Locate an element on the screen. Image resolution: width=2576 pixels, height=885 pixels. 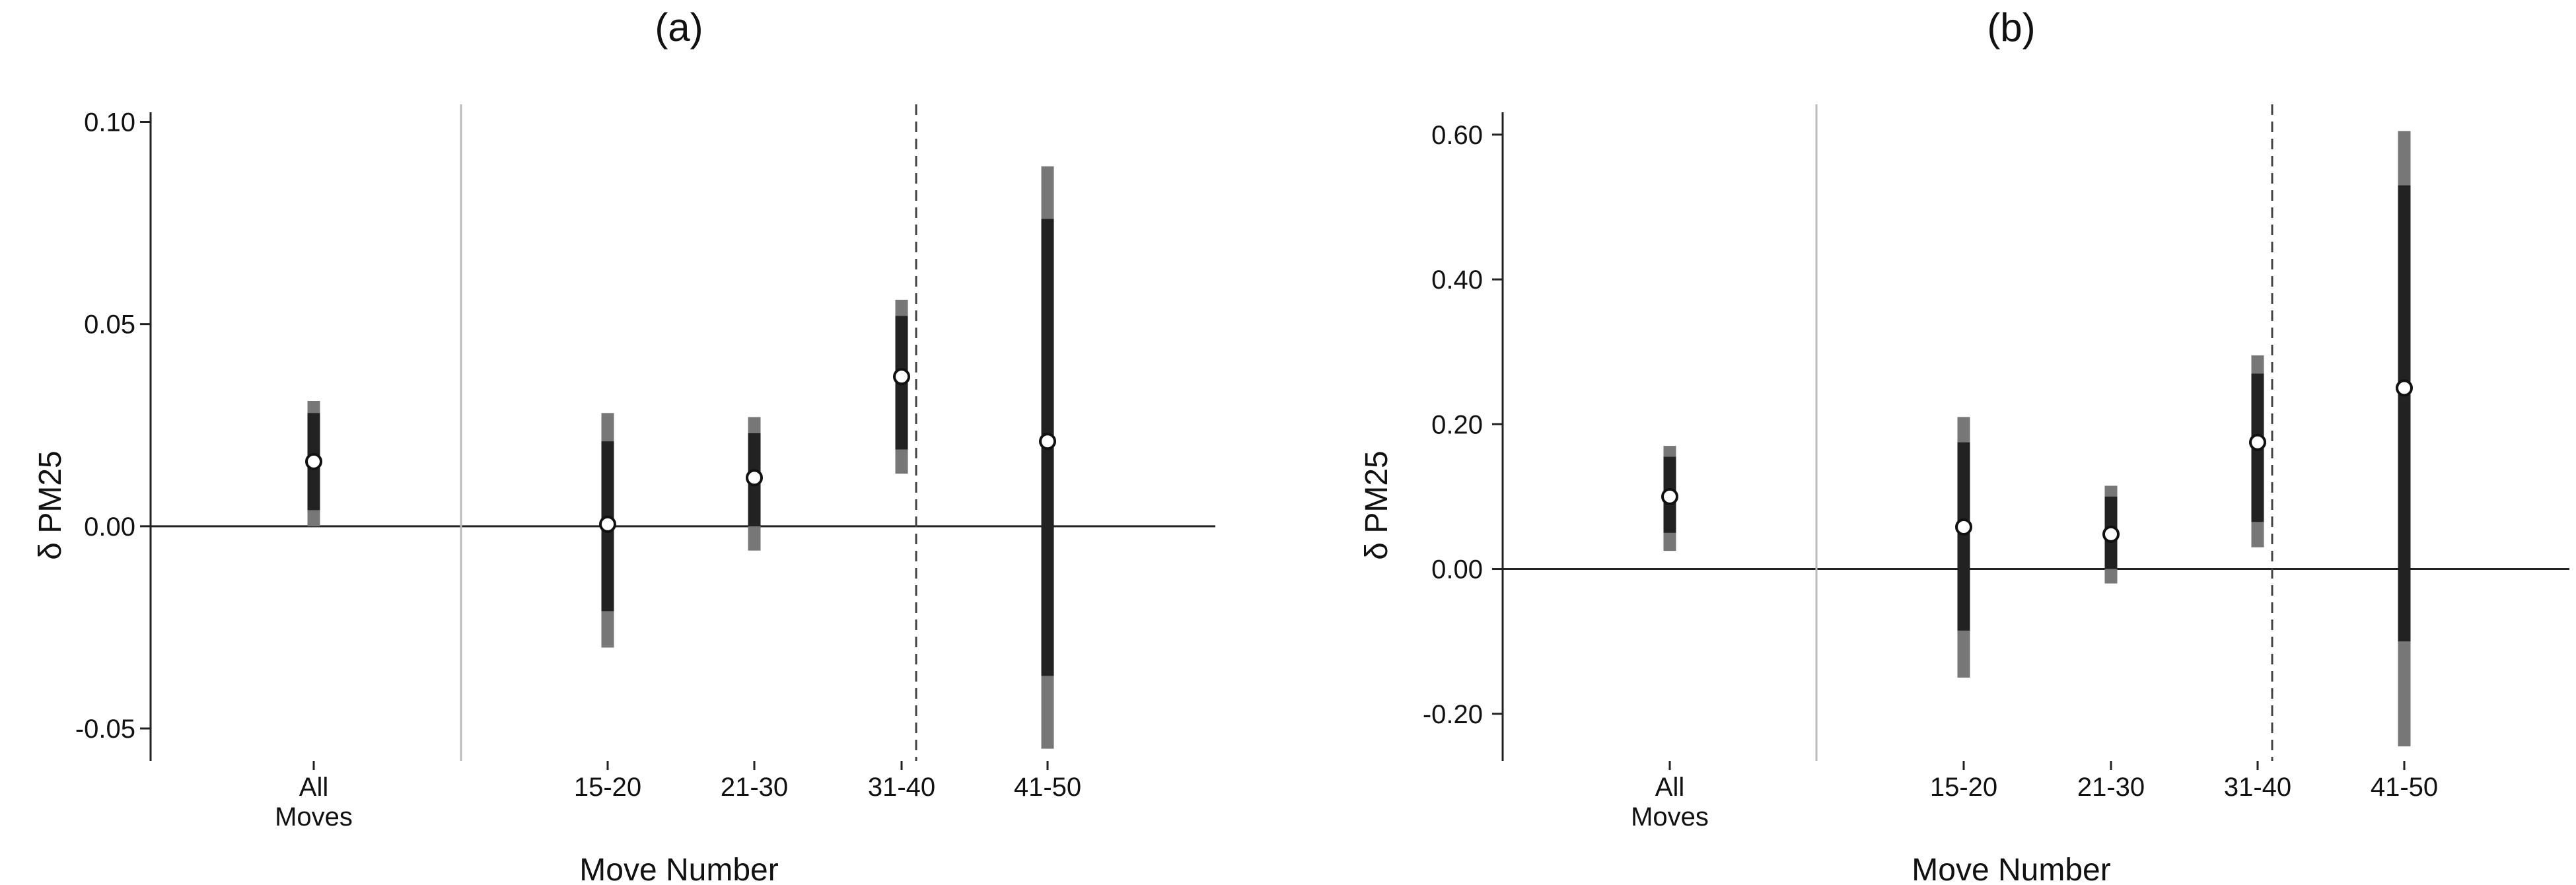
y-axis-title-b: δ PM25 is located at coordinates (1377, 504).